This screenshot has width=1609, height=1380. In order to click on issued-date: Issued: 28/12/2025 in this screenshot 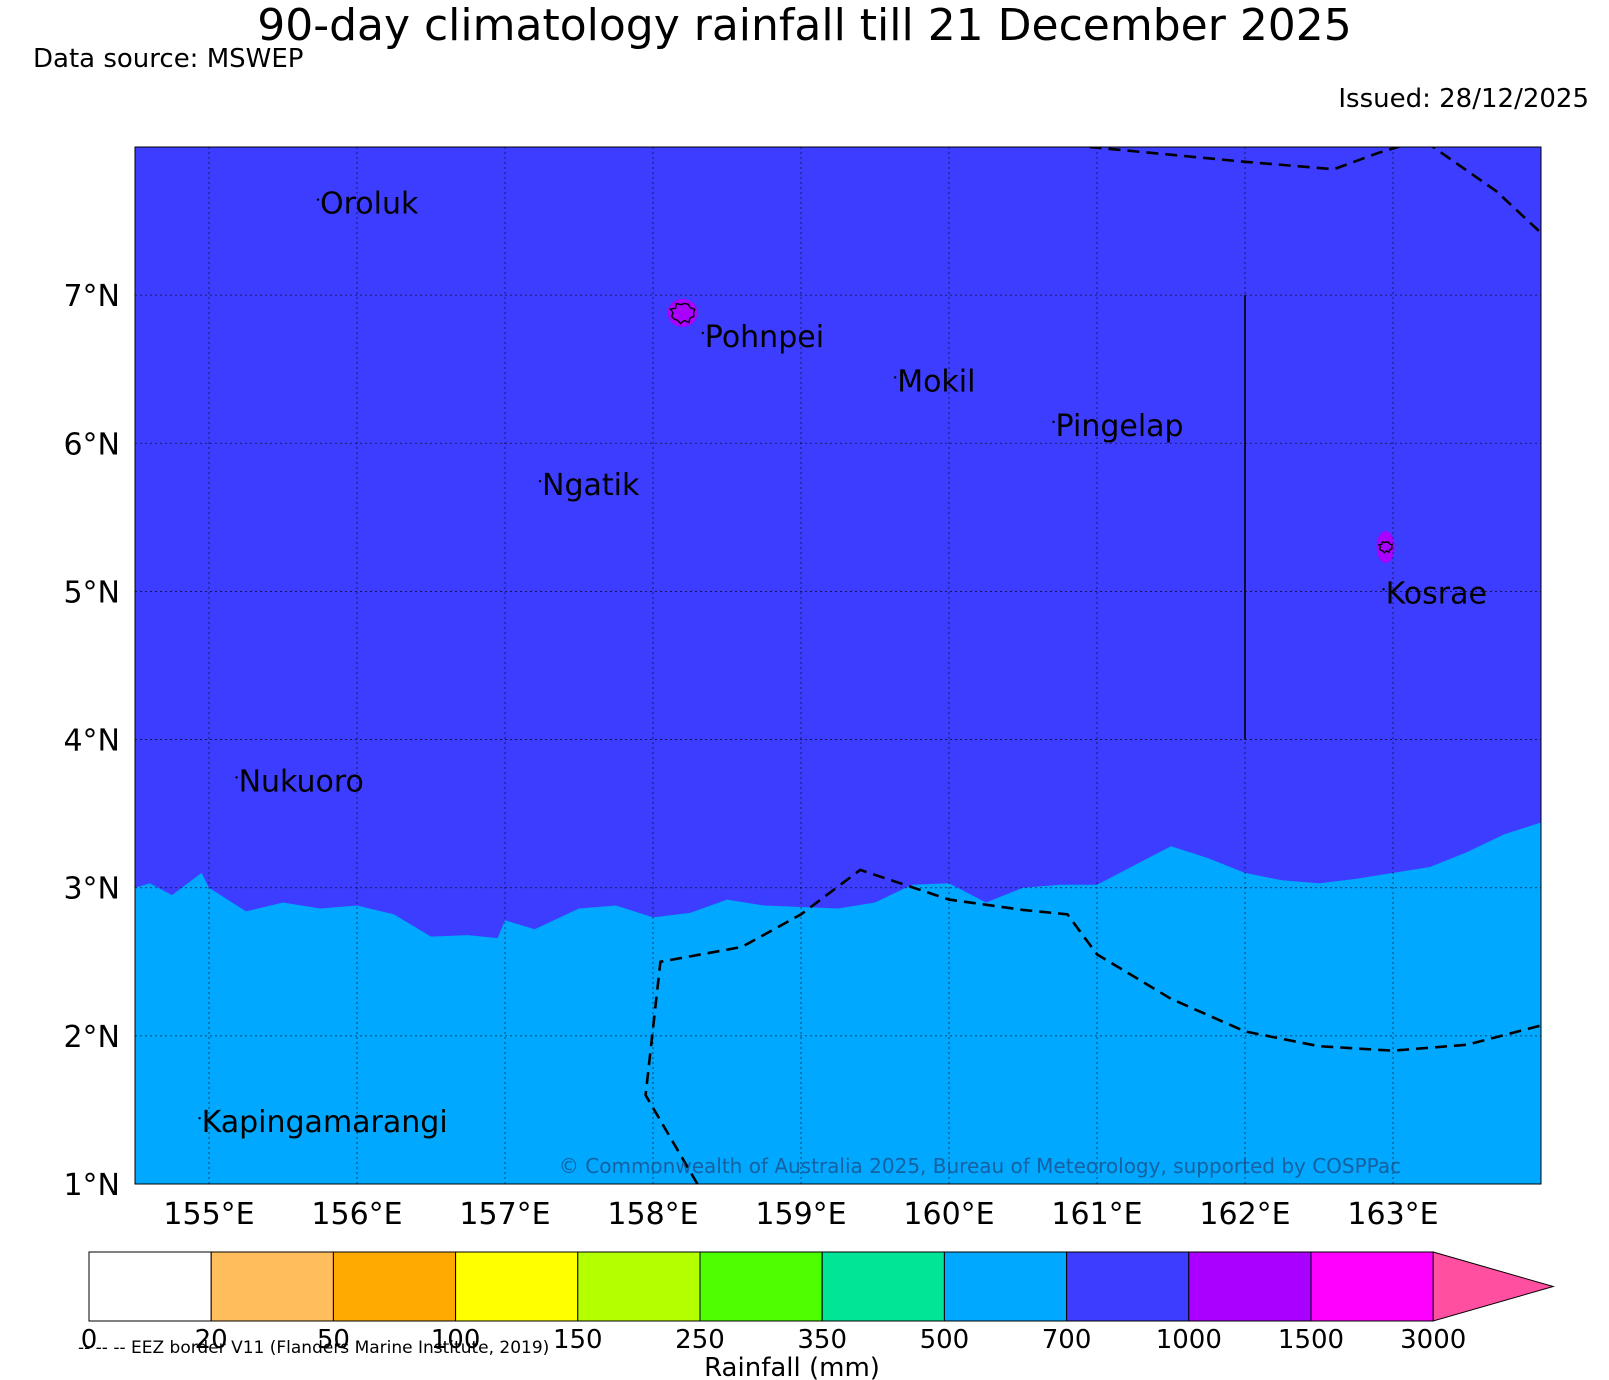, I will do `click(1463, 99)`.